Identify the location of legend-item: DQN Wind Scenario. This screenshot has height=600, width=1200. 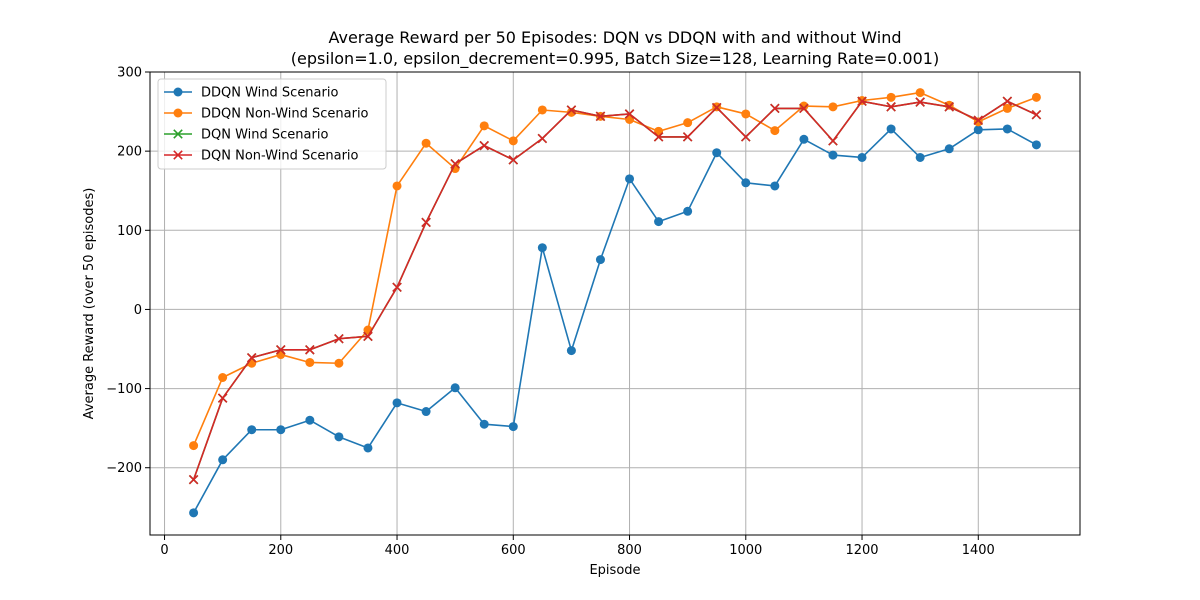
(246, 135).